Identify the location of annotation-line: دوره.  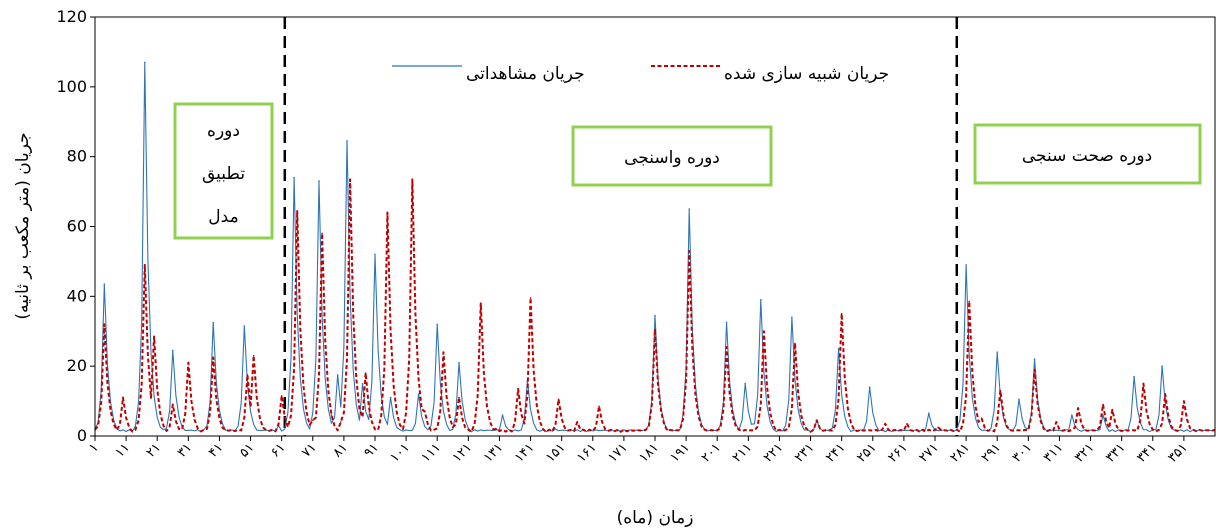
(223, 131).